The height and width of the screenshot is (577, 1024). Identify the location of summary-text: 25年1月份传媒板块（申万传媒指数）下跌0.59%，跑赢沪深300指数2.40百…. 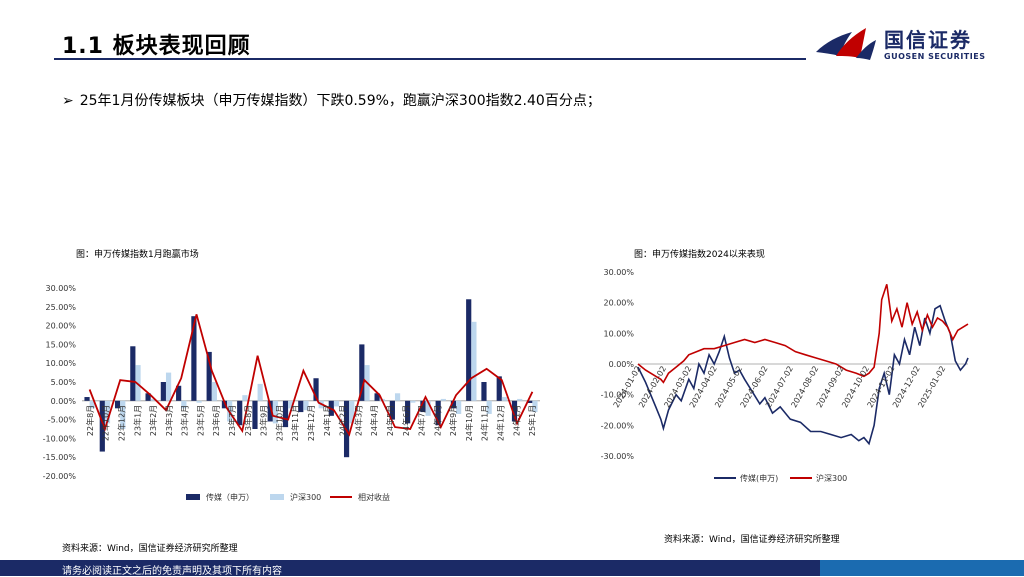
(340, 101).